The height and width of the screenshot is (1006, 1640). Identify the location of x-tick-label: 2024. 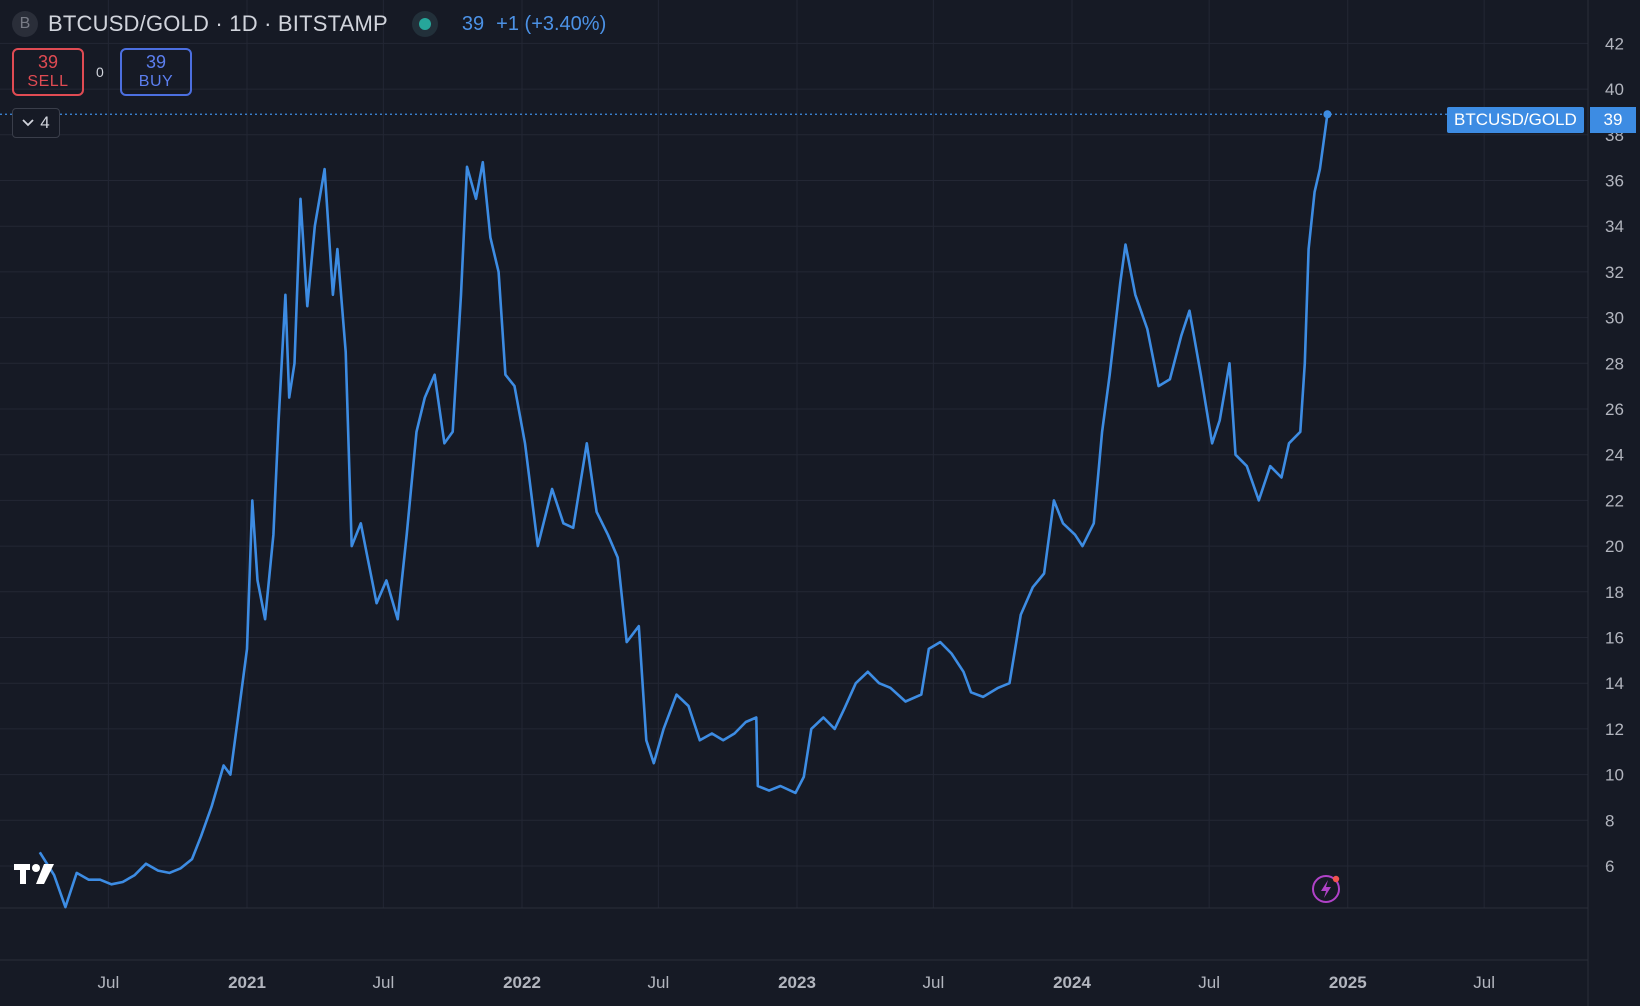
(1072, 982).